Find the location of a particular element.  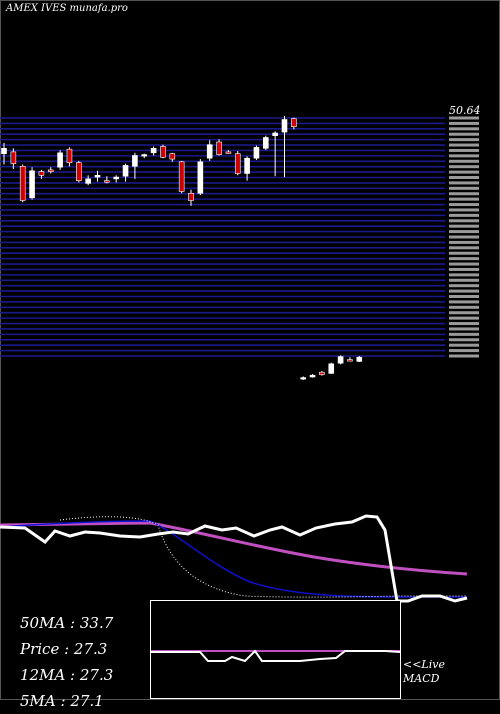

ma-dotted-line is located at coordinates (263, 557).